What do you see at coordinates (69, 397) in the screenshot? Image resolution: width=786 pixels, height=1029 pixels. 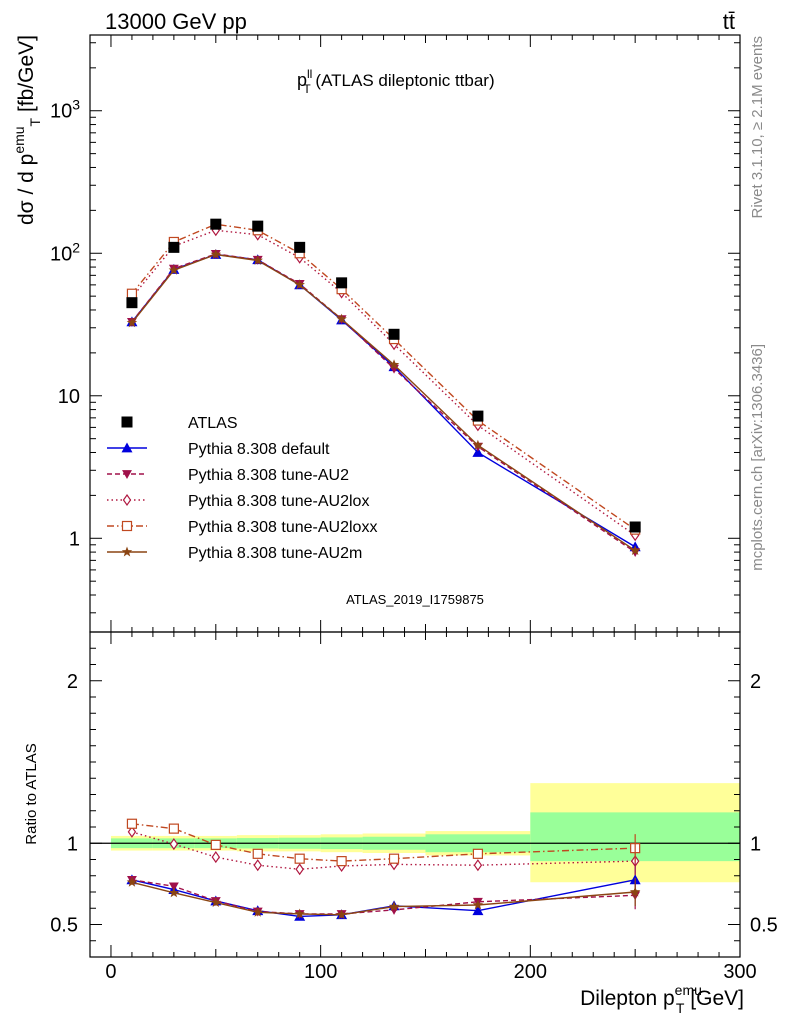 I see `y-tick-label: 10` at bounding box center [69, 397].